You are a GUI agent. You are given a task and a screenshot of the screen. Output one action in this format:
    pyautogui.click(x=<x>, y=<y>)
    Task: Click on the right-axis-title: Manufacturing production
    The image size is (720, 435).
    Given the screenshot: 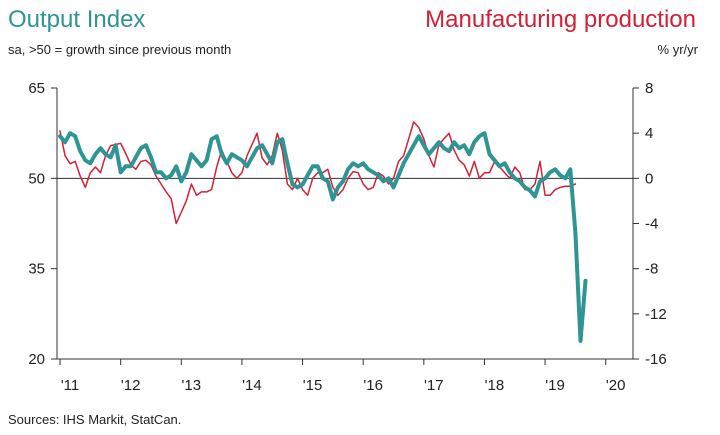 What is the action you would take?
    pyautogui.click(x=560, y=19)
    